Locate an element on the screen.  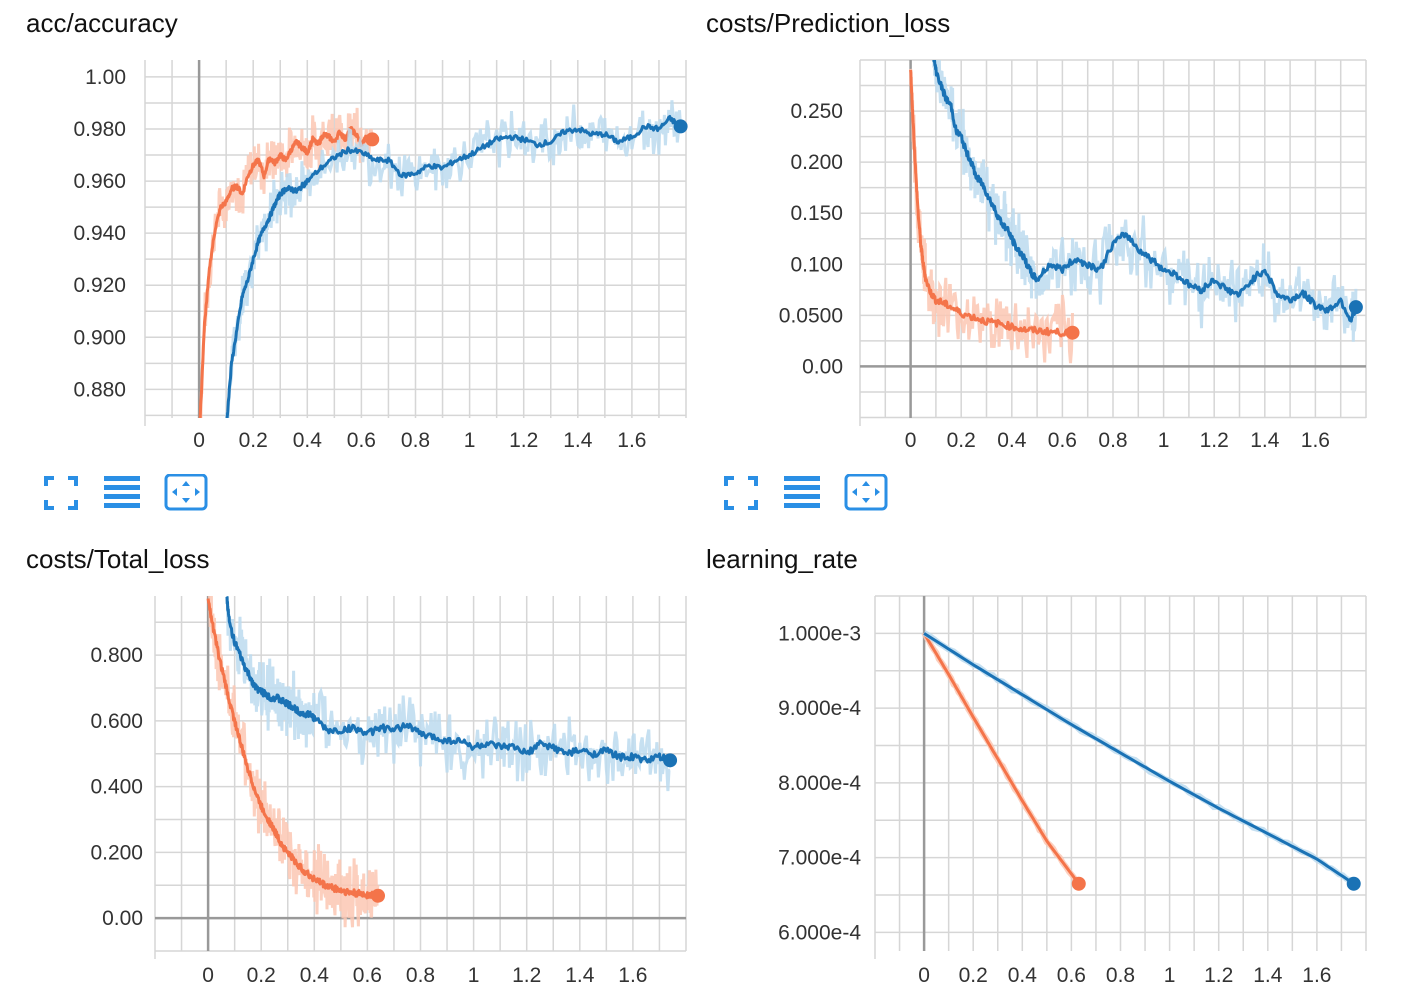
y-tick-label: 0.960 is located at coordinates (99, 181).